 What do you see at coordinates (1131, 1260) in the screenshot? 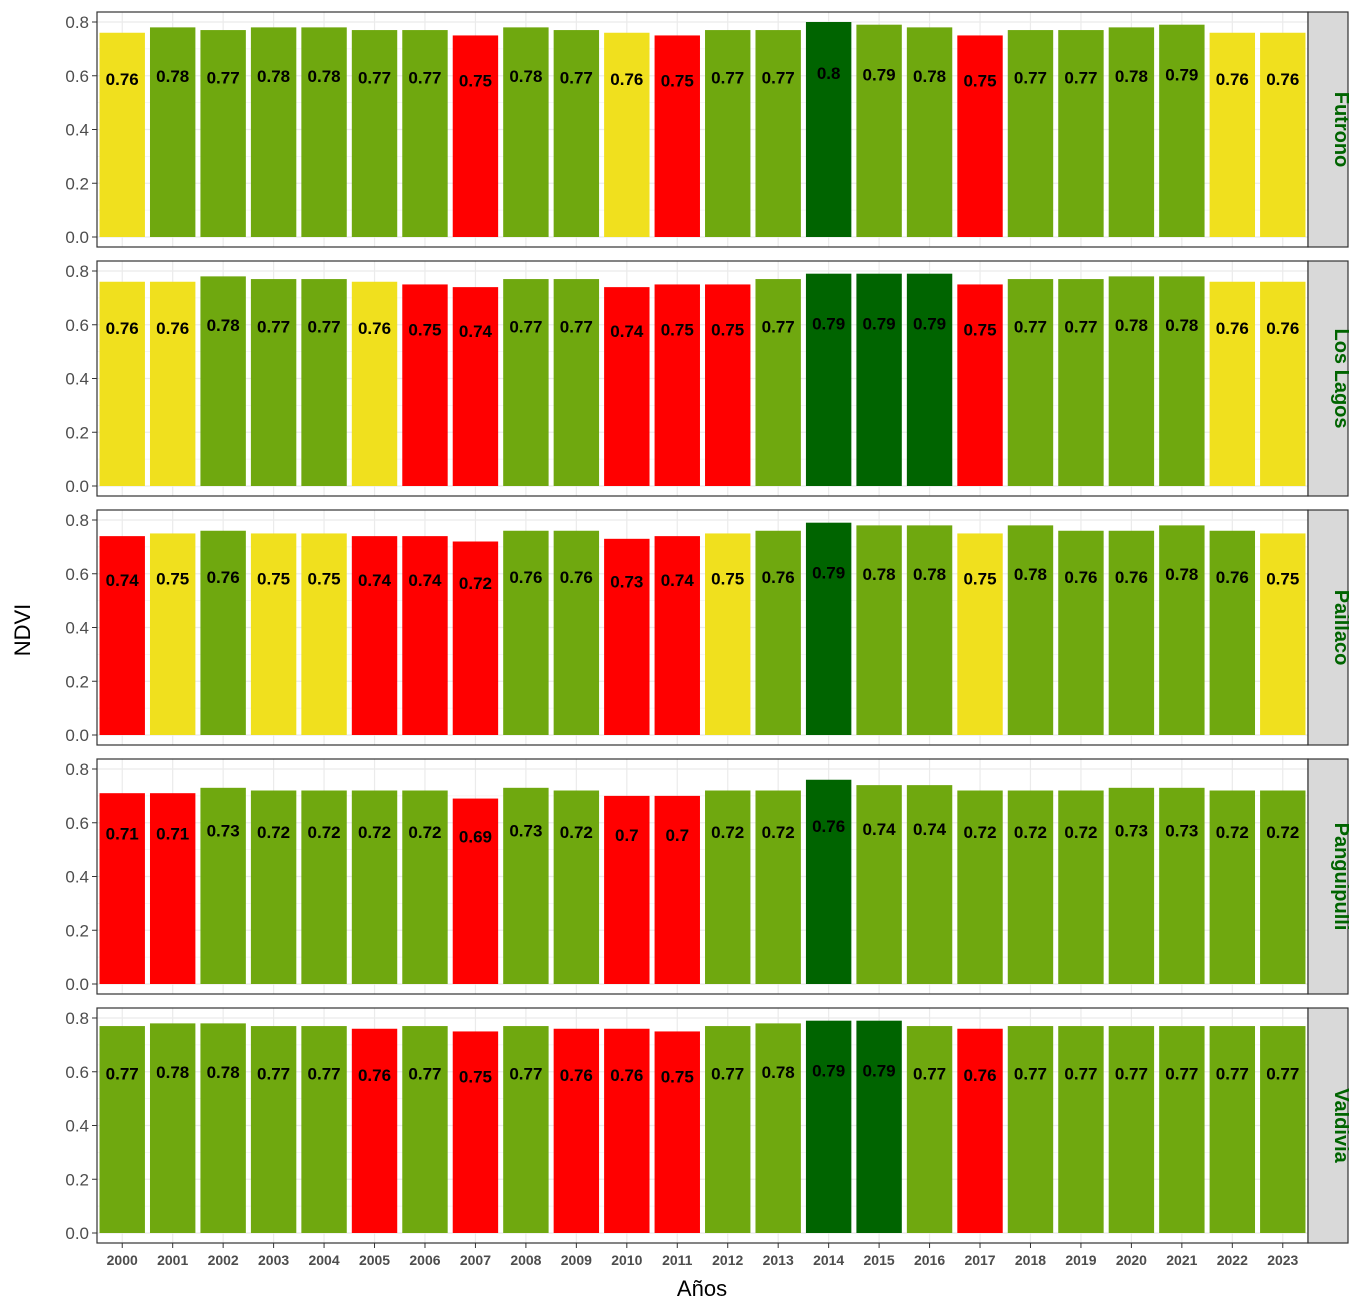
I see `x-tick-label: 2020` at bounding box center [1131, 1260].